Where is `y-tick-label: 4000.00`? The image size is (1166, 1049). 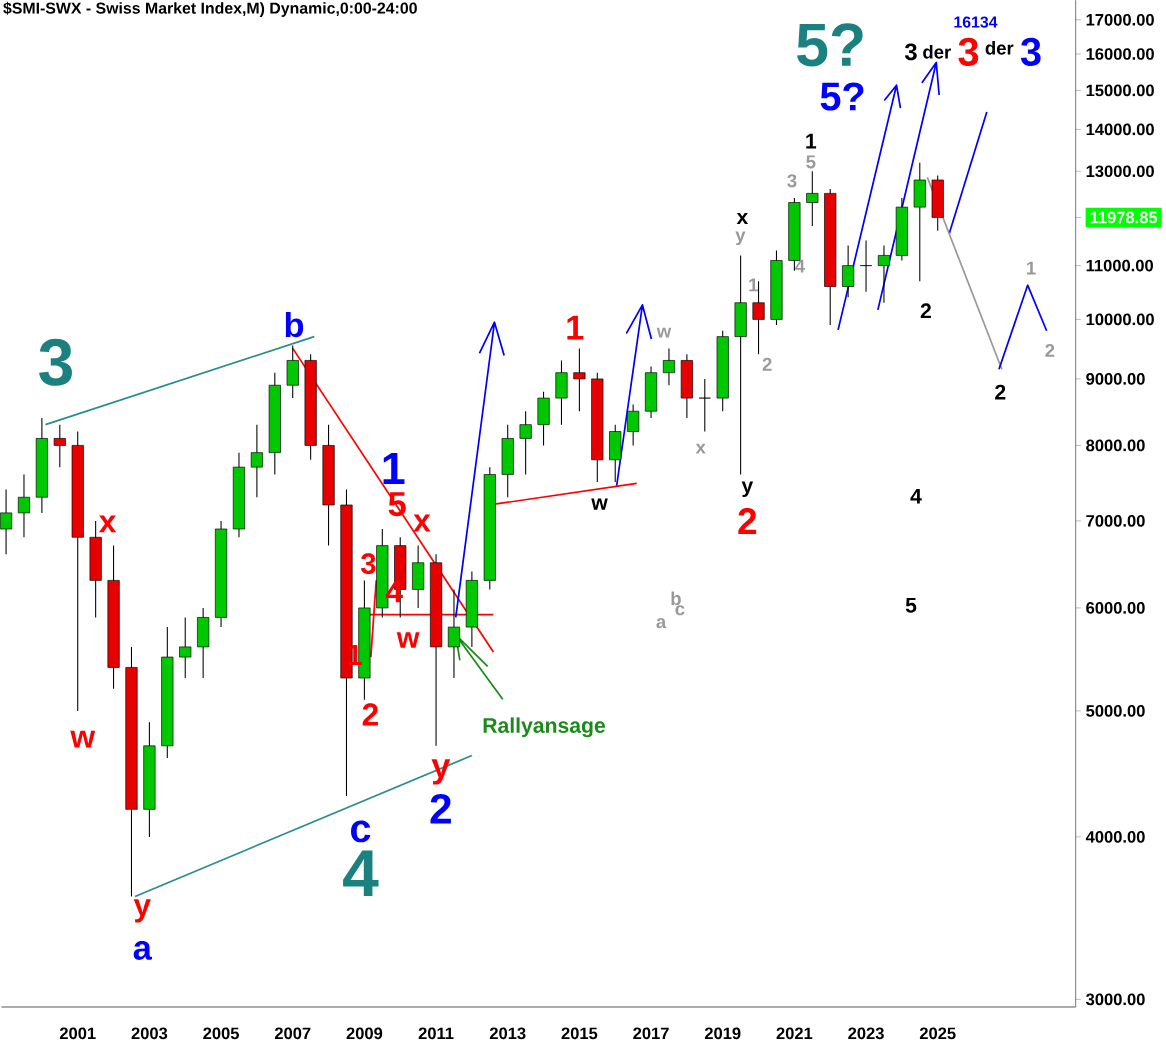
y-tick-label: 4000.00 is located at coordinates (1115, 837).